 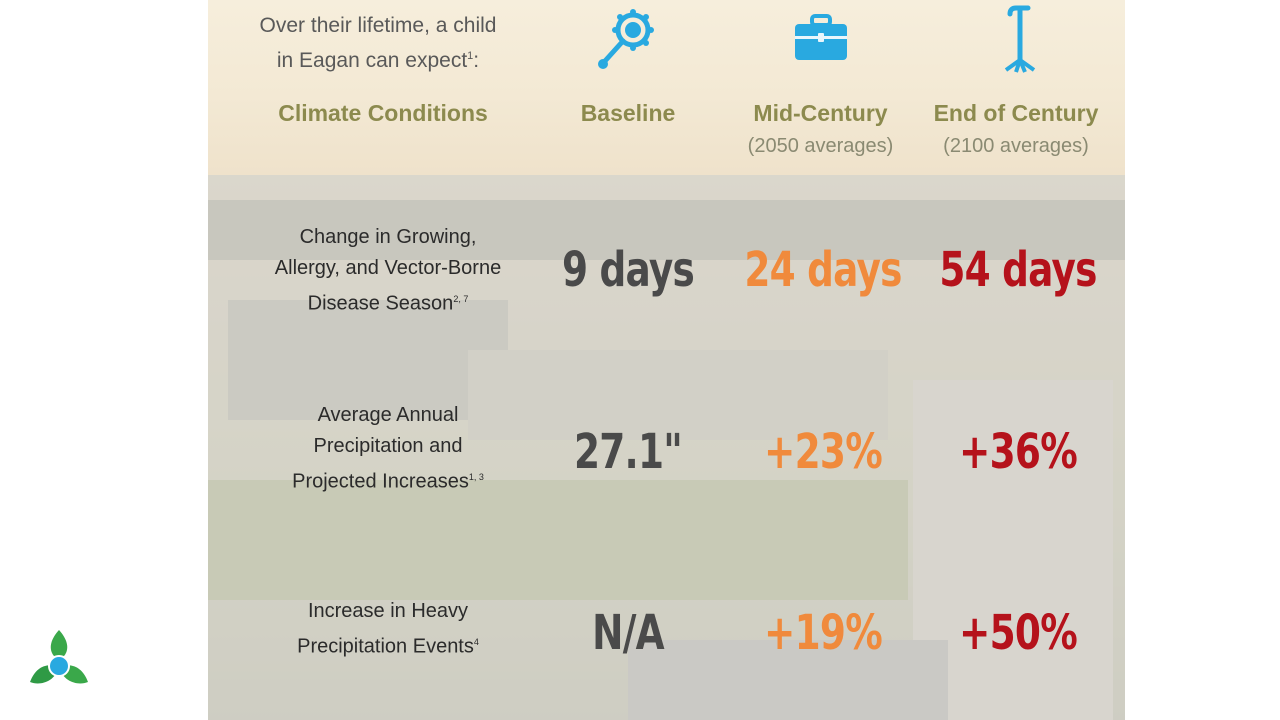 What do you see at coordinates (461, 299) in the screenshot?
I see `row-footnote: 2, 7` at bounding box center [461, 299].